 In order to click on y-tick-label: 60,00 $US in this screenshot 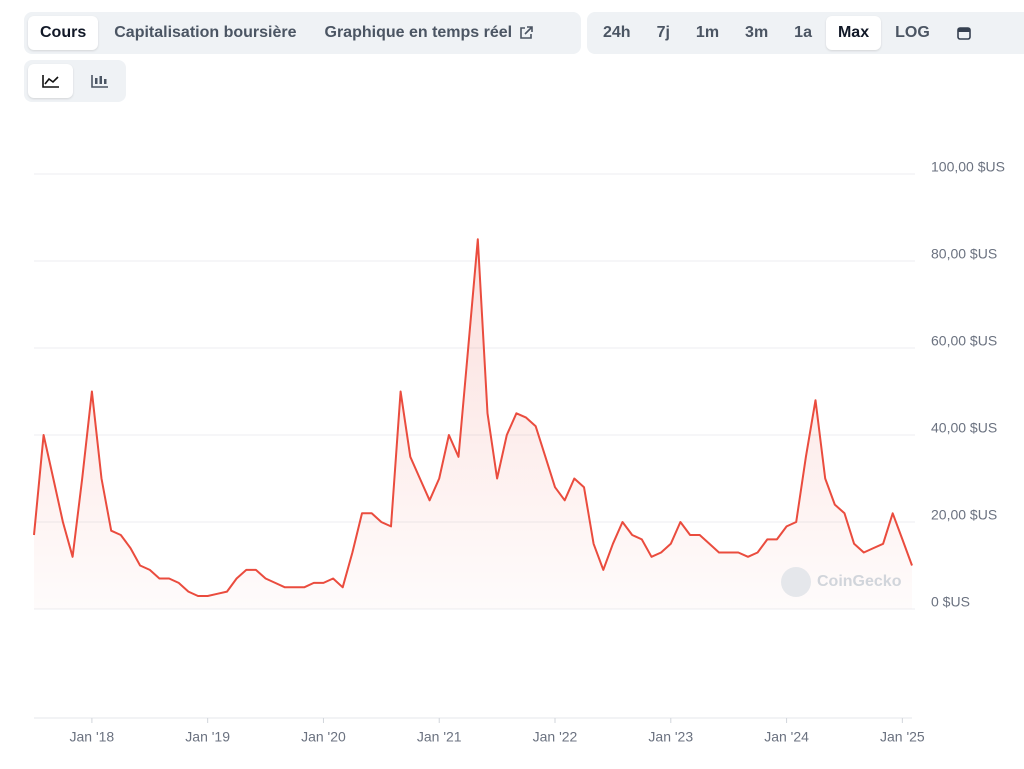, I will do `click(964, 341)`.